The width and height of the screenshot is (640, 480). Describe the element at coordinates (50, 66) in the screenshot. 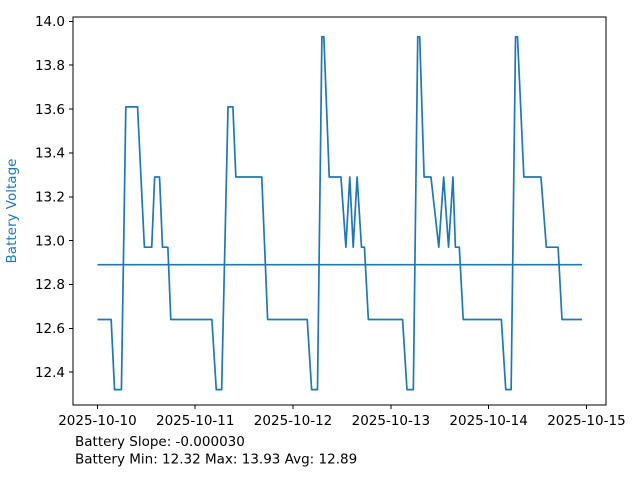

I see `y-tick-label: 13.8` at that location.